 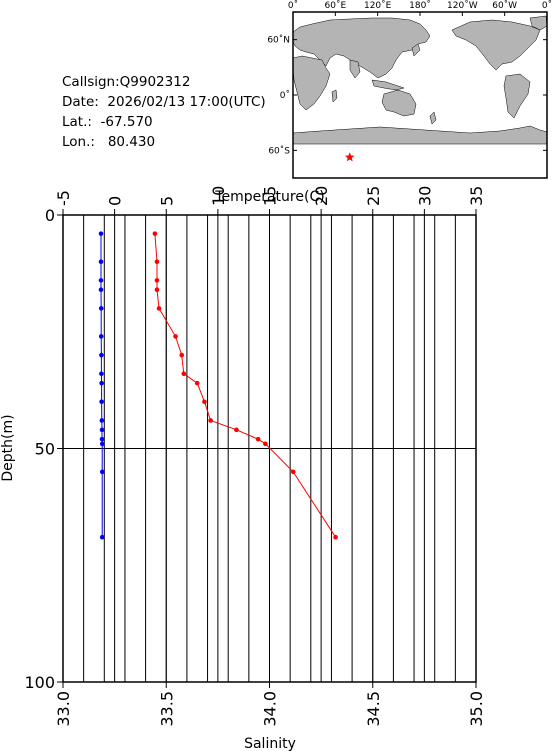 What do you see at coordinates (8, 447) in the screenshot?
I see `depth-axis-title: Depth(m)` at bounding box center [8, 447].